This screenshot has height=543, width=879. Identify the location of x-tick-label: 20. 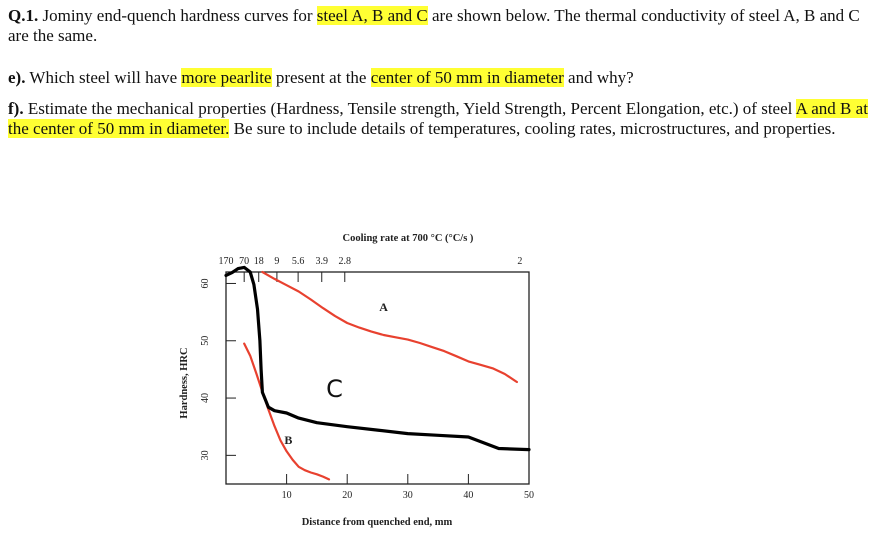
(347, 495).